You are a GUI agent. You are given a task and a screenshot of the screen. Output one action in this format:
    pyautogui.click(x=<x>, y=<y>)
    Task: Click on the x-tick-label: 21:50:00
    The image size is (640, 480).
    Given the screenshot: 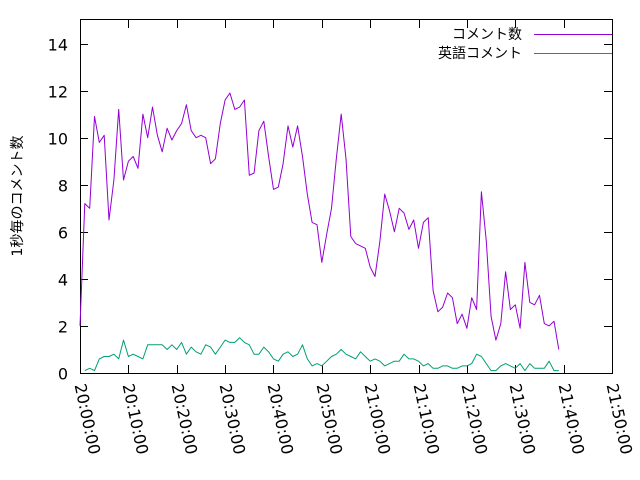 What is the action you would take?
    pyautogui.click(x=620, y=419)
    